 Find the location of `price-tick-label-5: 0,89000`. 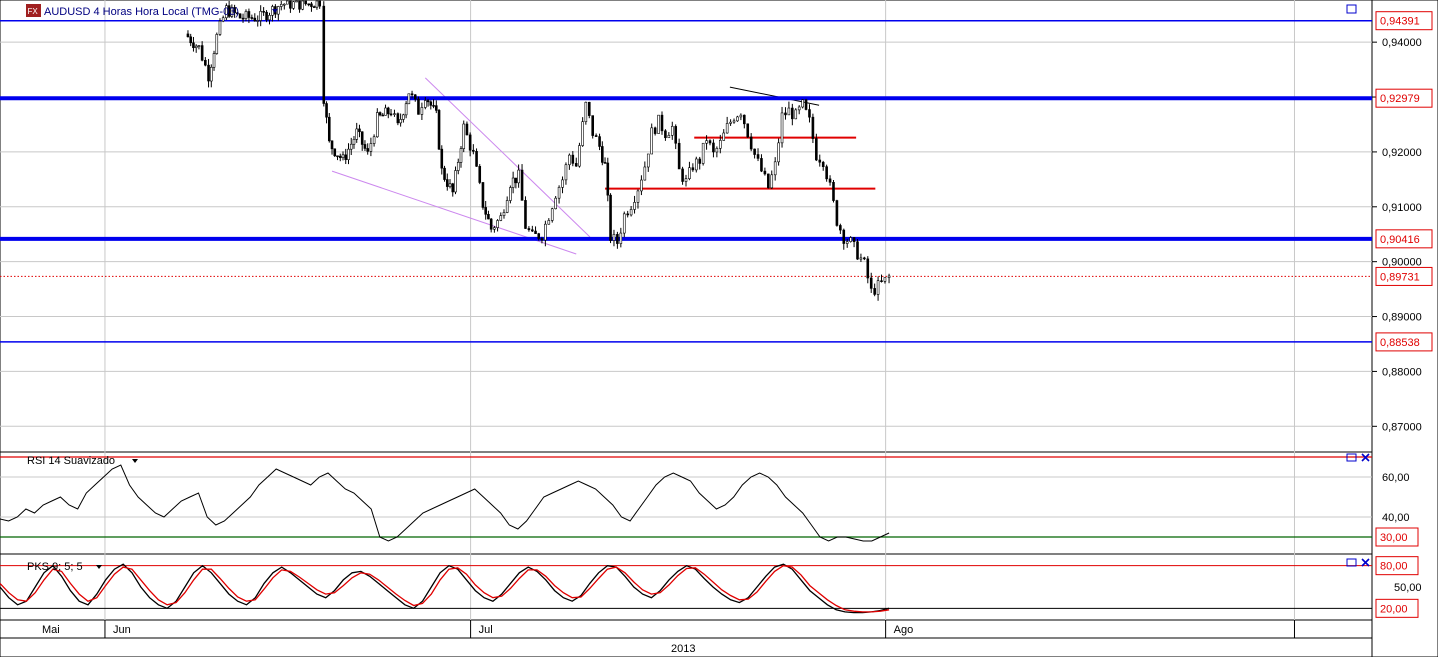

price-tick-label-5: 0,89000 is located at coordinates (1402, 318).